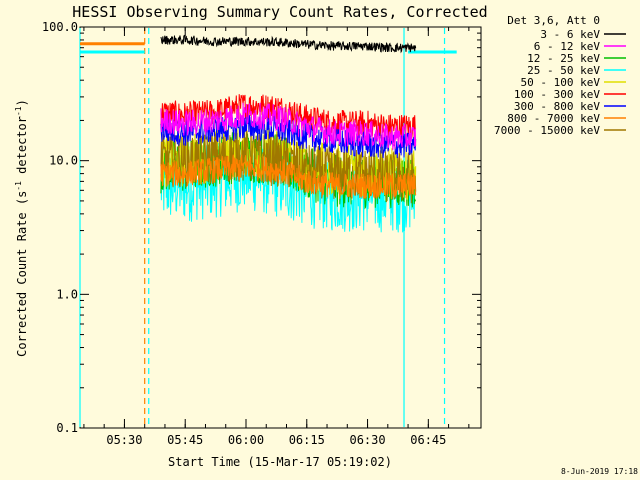 The image size is (640, 480). What do you see at coordinates (22, 148) in the screenshot?
I see `y-axis-label-suffix: detector` at bounding box center [22, 148].